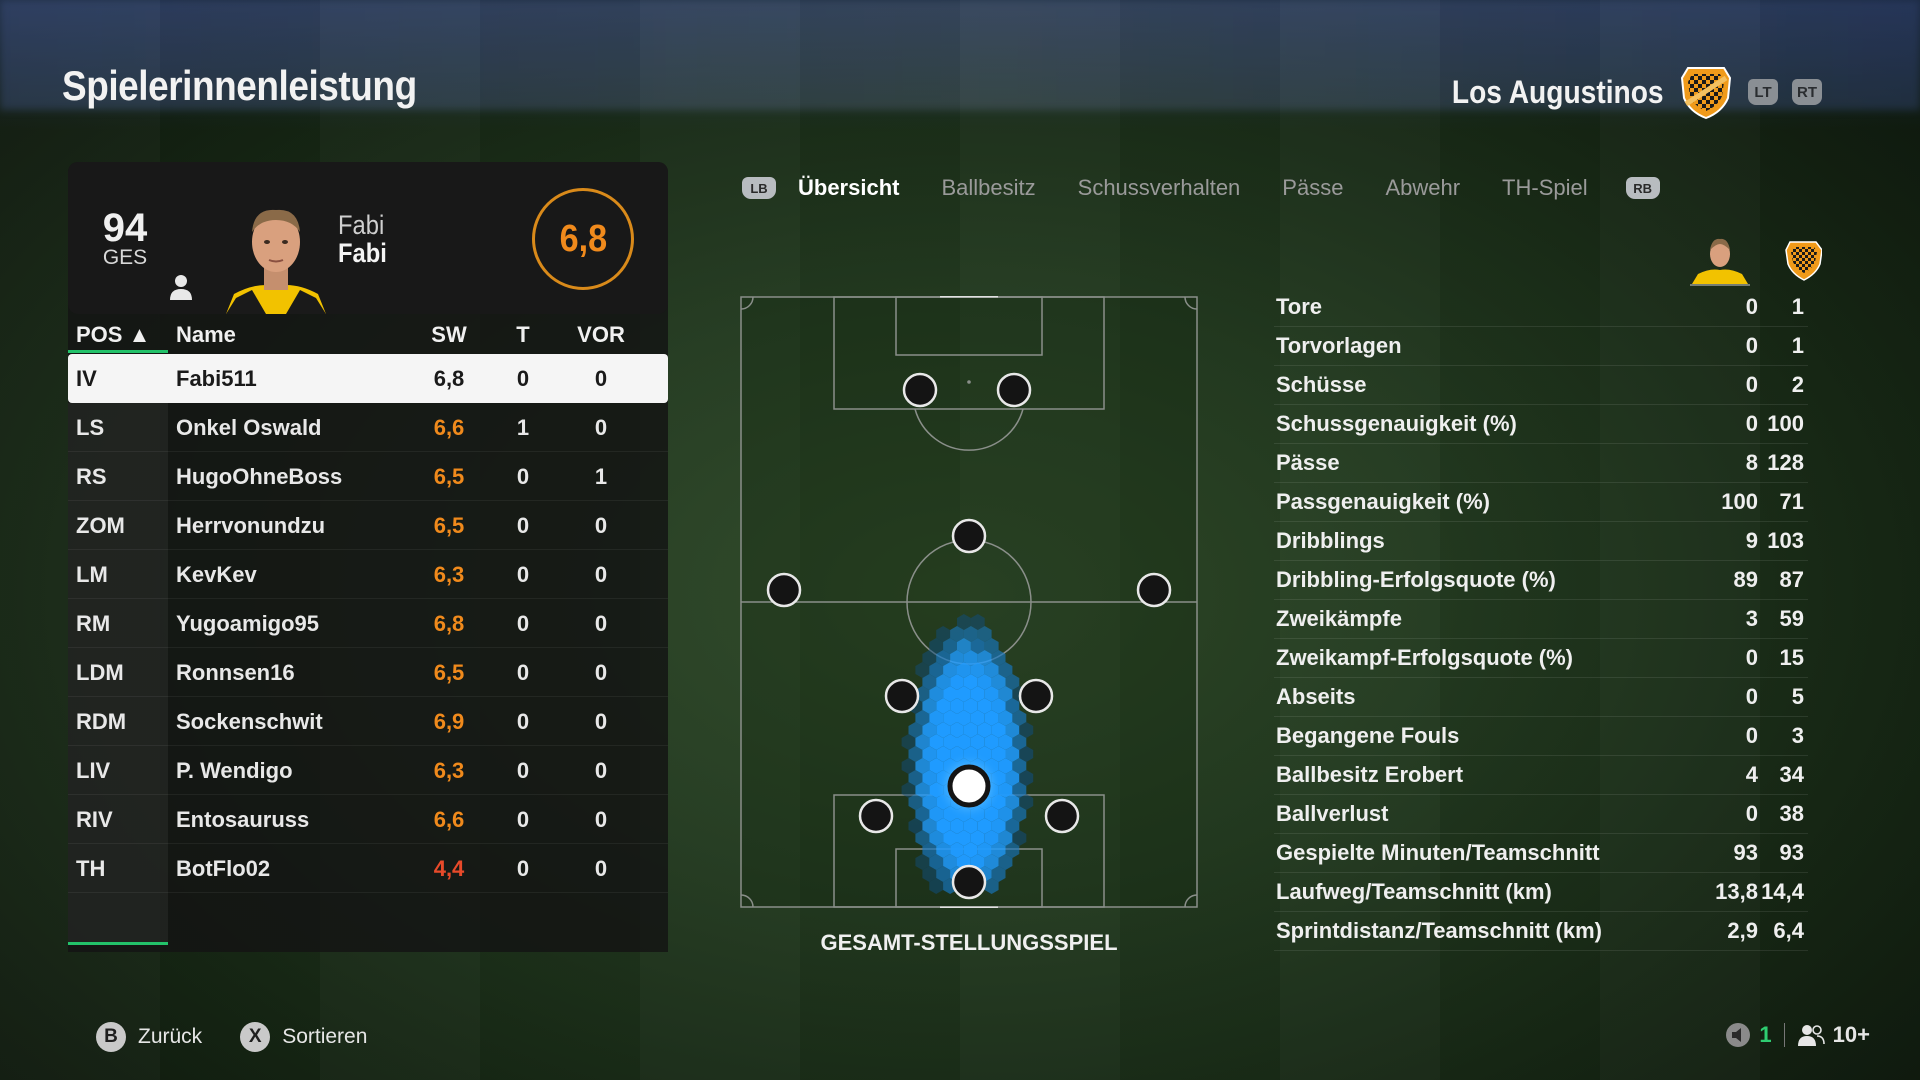 The width and height of the screenshot is (1920, 1080). Describe the element at coordinates (1763, 92) in the screenshot. I see `lt-trigger-icon: LT` at that location.